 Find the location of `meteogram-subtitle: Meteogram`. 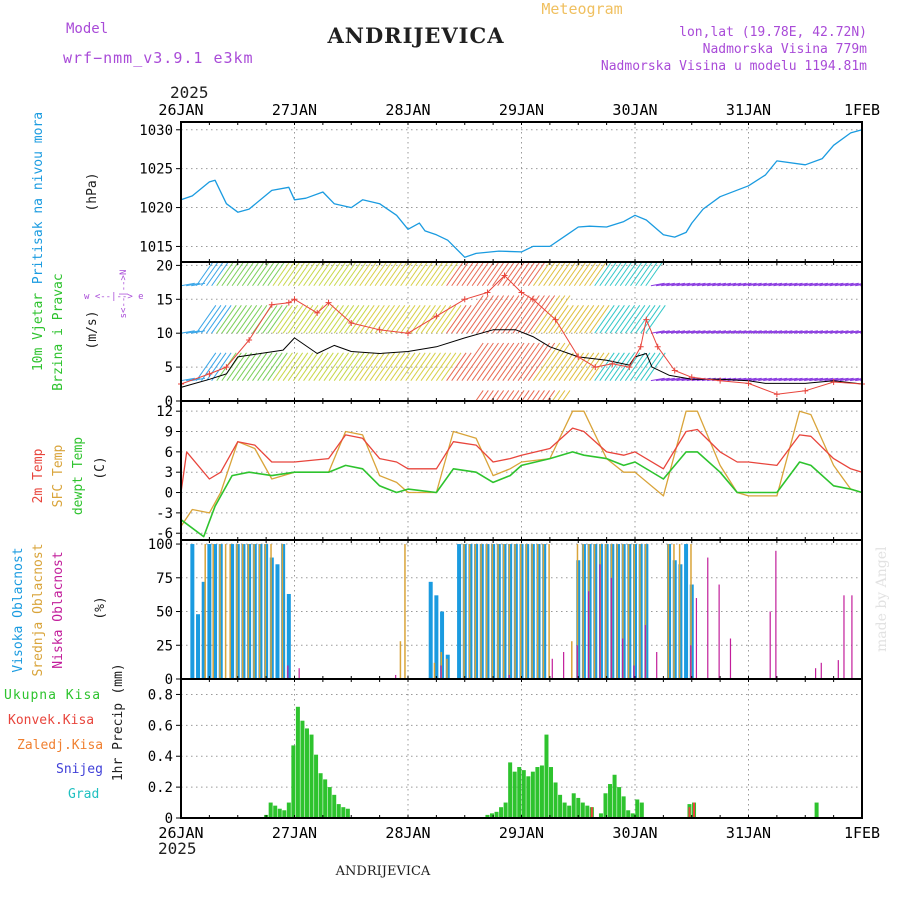

meteogram-subtitle: Meteogram is located at coordinates (581, 9).